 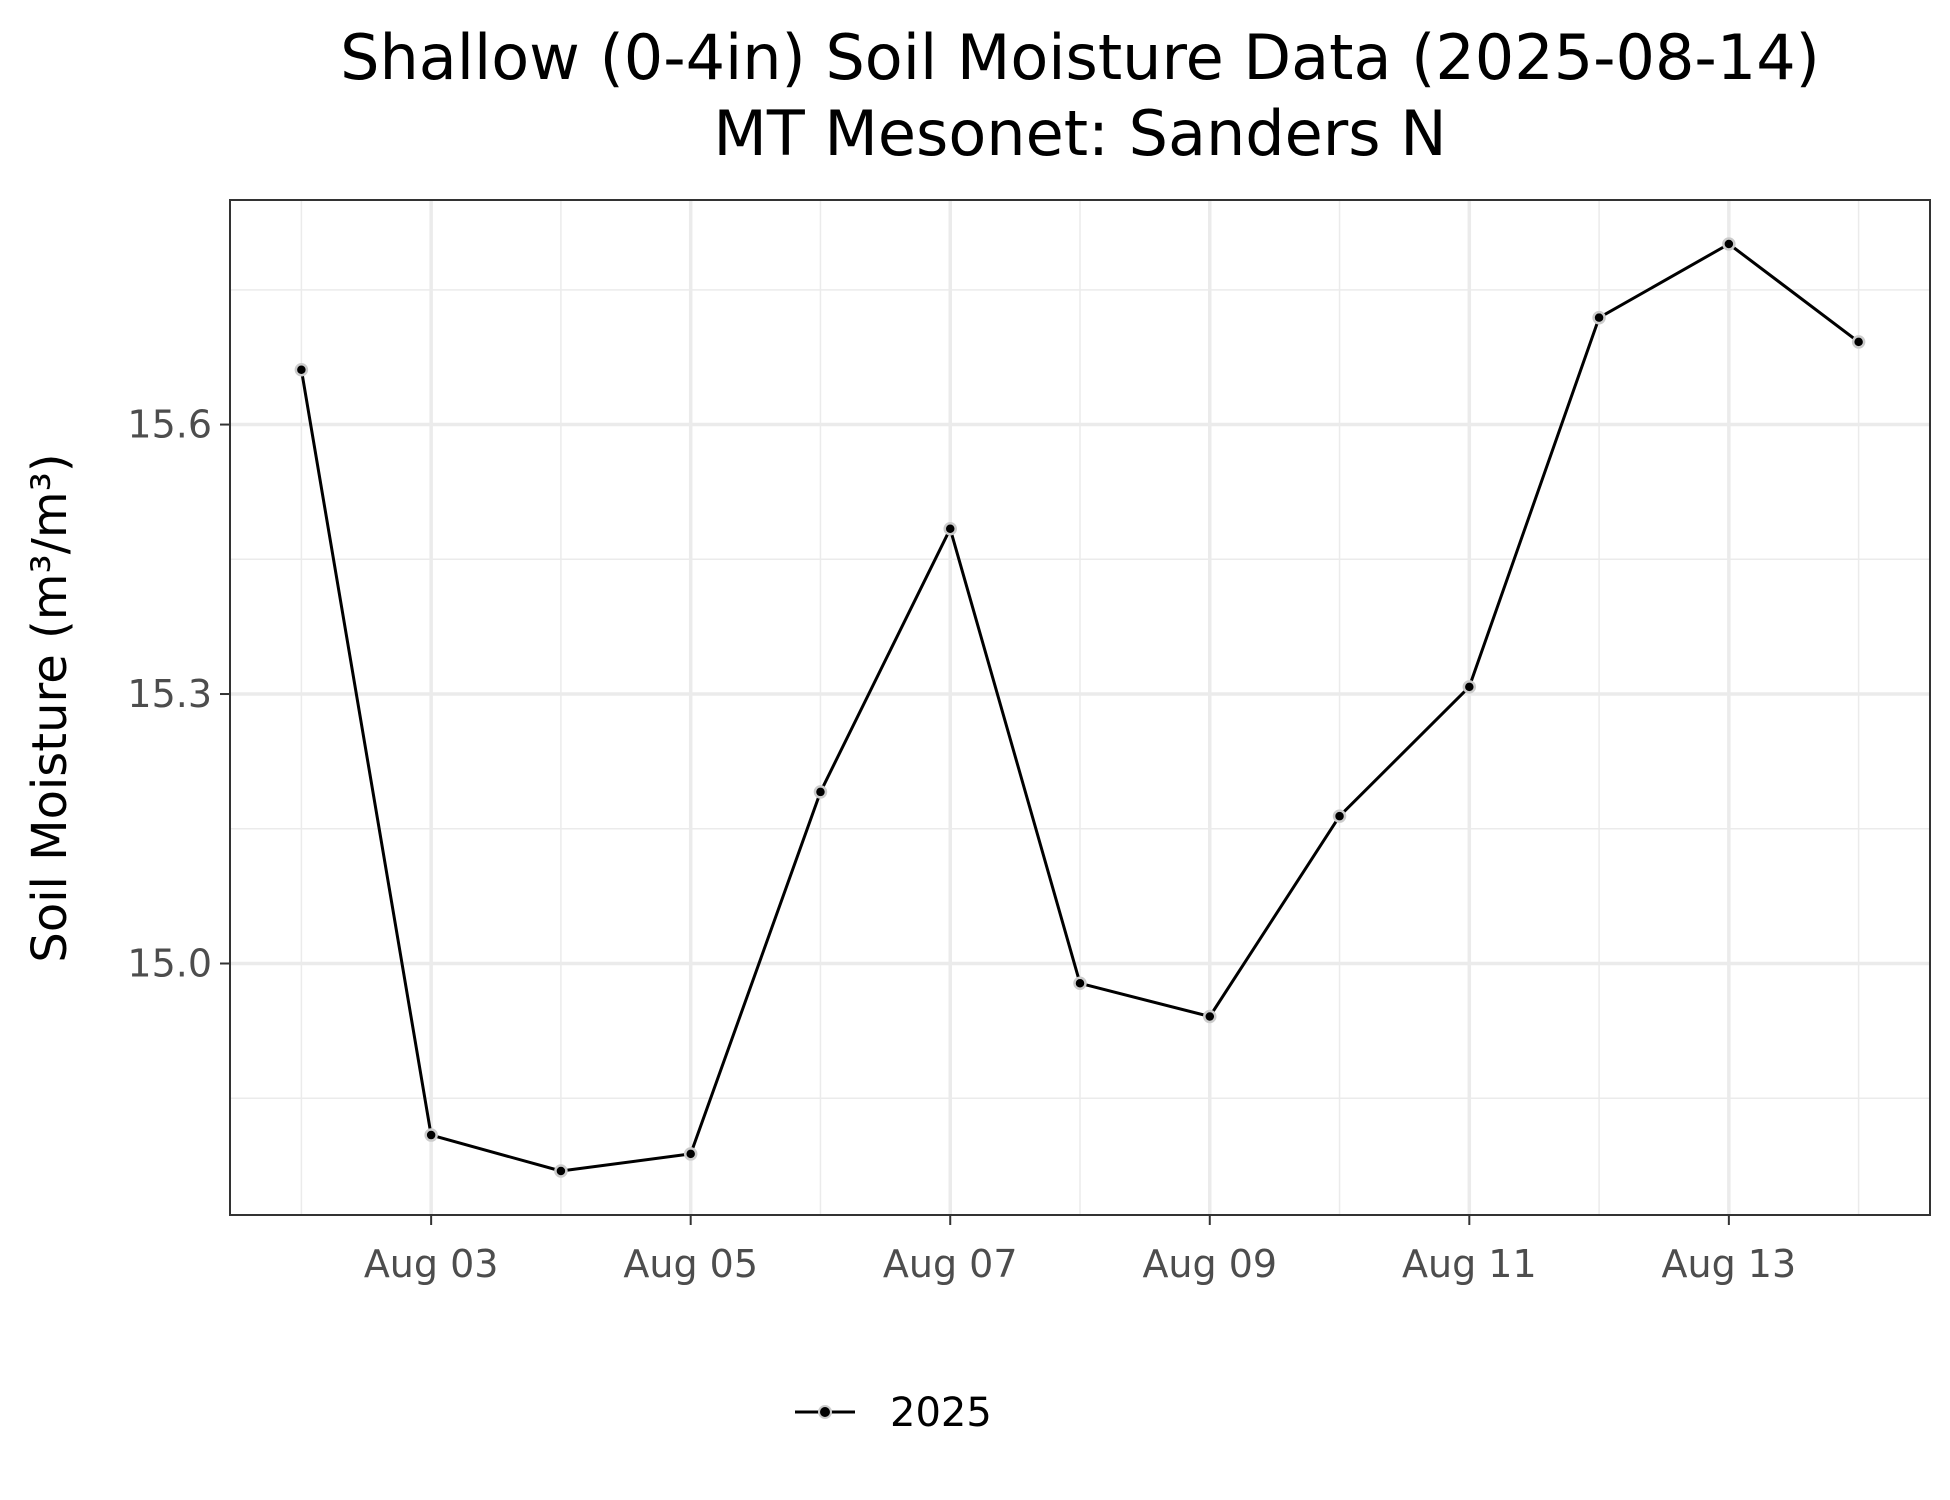 What do you see at coordinates (169, 425) in the screenshot?
I see `y-tick-label: 15.6` at bounding box center [169, 425].